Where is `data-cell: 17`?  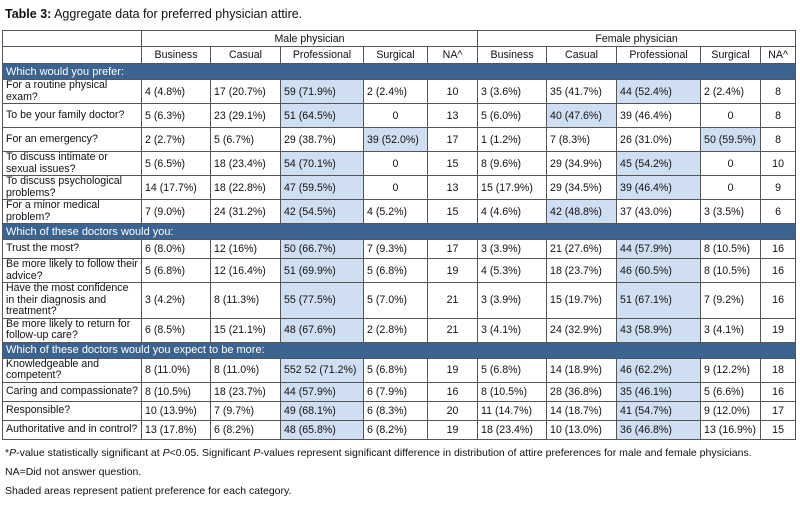
data-cell: 17 is located at coordinates (452, 139).